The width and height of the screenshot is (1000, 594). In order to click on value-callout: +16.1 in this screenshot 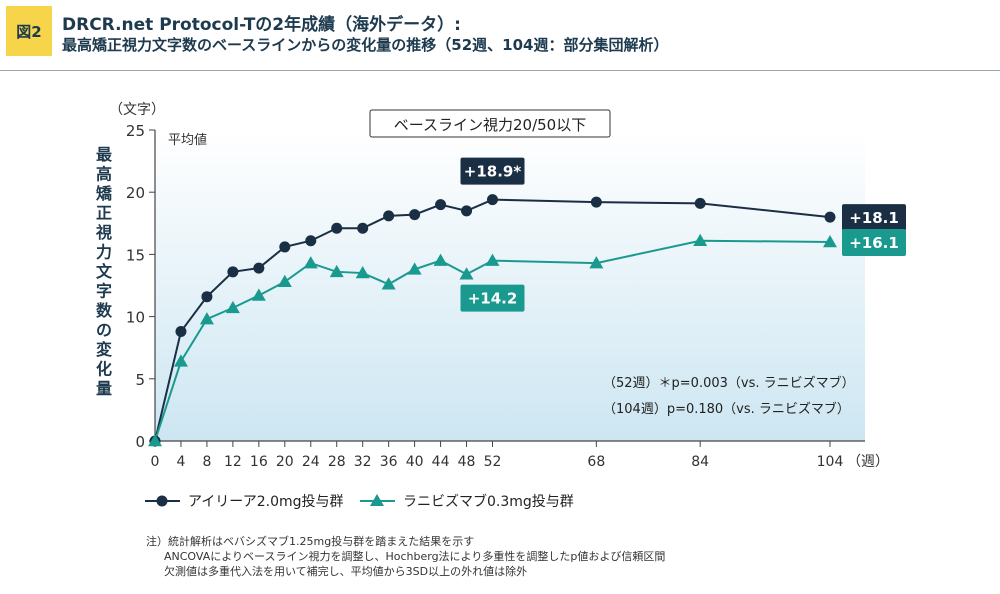, I will do `click(874, 243)`.